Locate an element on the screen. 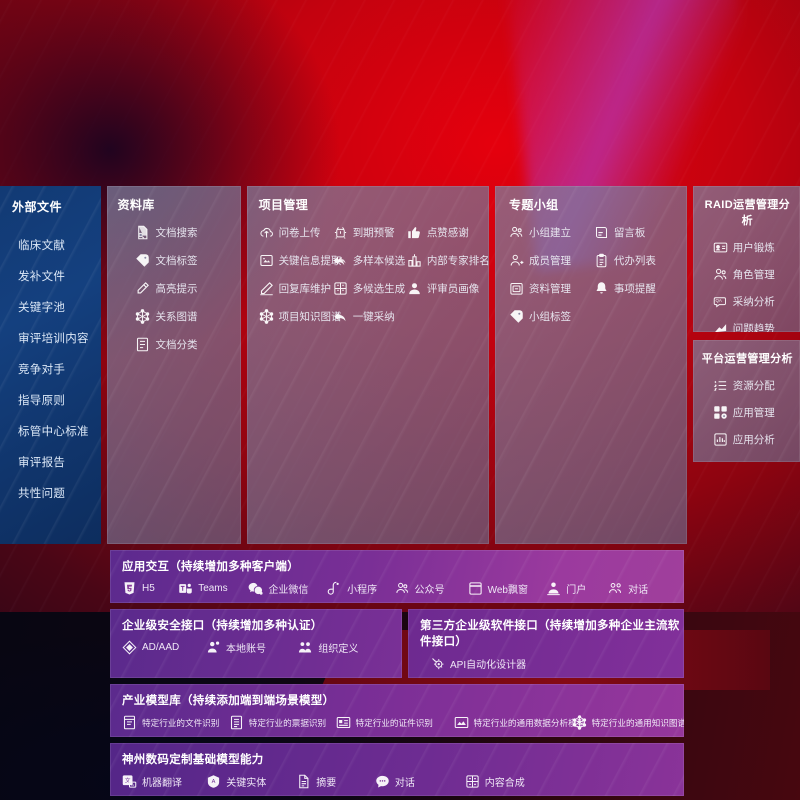 The image size is (800, 800). users-icon is located at coordinates (720, 274).